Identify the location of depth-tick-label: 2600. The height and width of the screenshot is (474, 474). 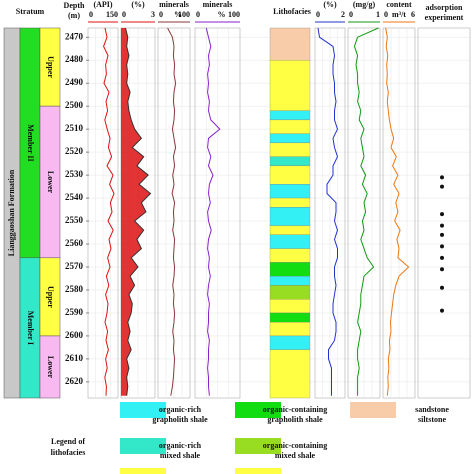
(74, 335).